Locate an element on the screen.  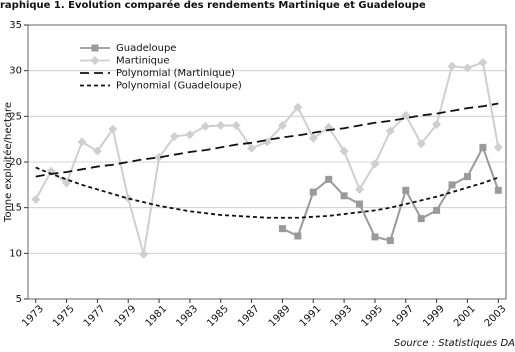
x-tick-label: 1983 is located at coordinates (187, 316).